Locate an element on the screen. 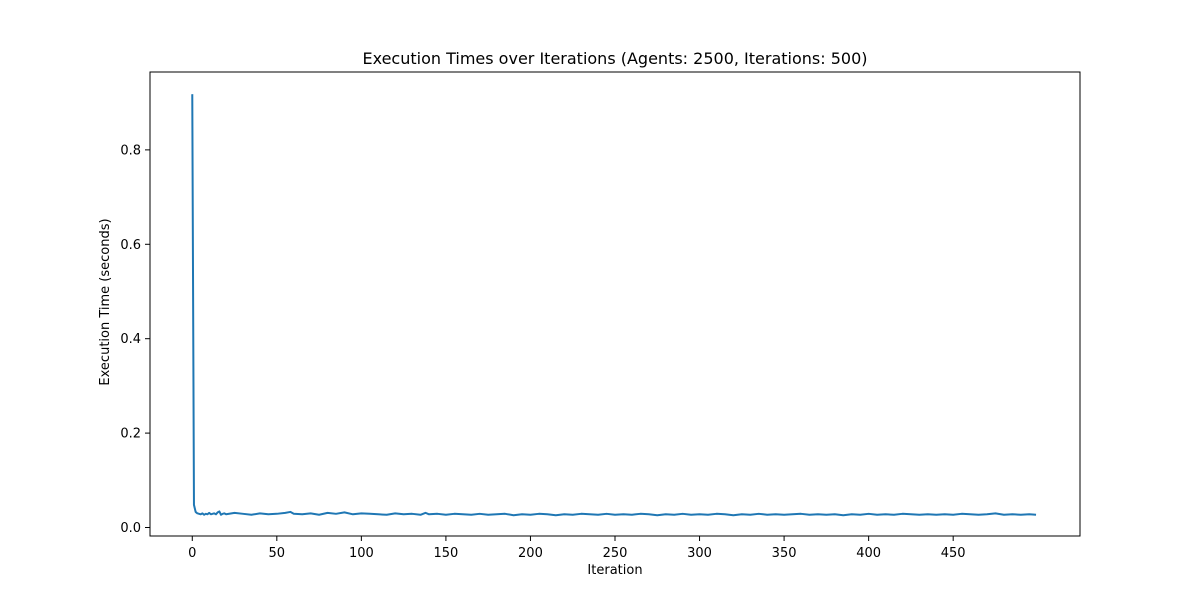  x-tick-label: 350 is located at coordinates (784, 553).